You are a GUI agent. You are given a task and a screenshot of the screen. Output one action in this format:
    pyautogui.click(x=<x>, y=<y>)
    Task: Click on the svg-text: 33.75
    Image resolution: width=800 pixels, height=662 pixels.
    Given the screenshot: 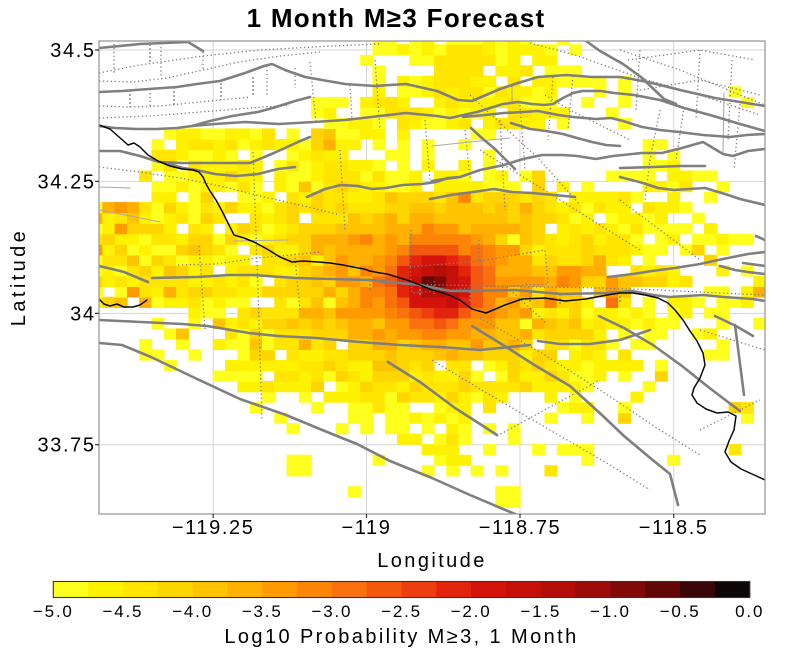 What is the action you would take?
    pyautogui.click(x=67, y=446)
    